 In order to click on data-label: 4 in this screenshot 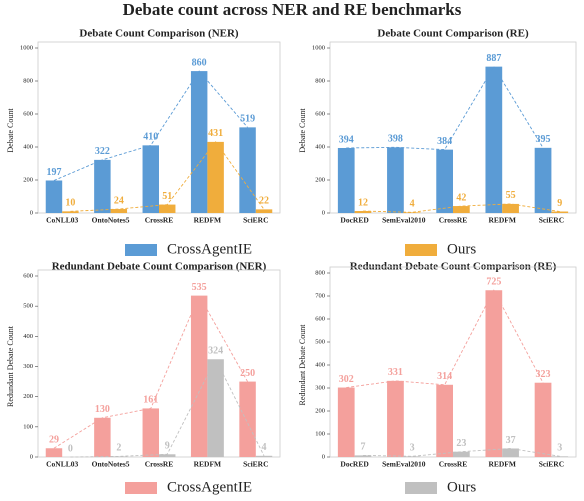, I will do `click(412, 204)`.